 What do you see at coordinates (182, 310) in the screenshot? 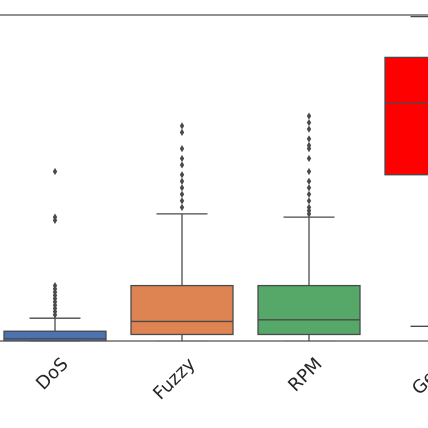
I see `box-fuzzy` at bounding box center [182, 310].